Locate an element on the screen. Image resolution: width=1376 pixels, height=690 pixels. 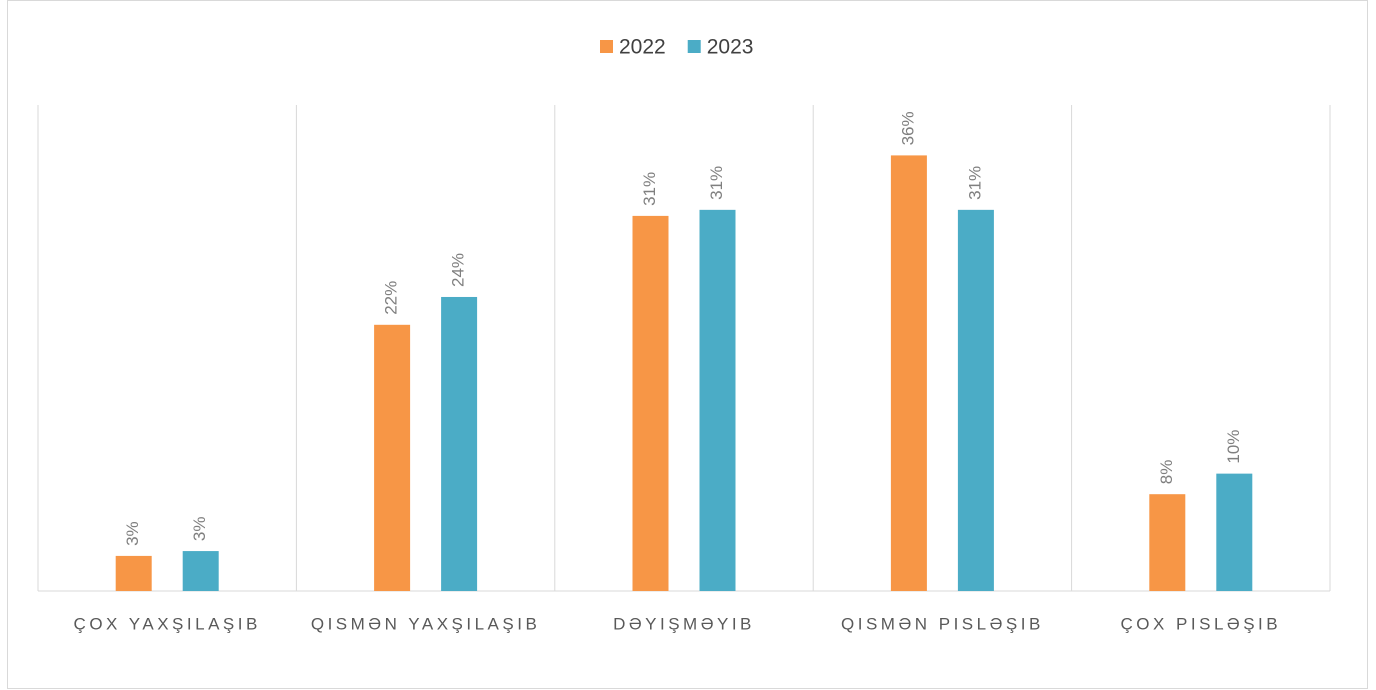
x-tick-label: QISMƏN PISLƏŞIB is located at coordinates (942, 623).